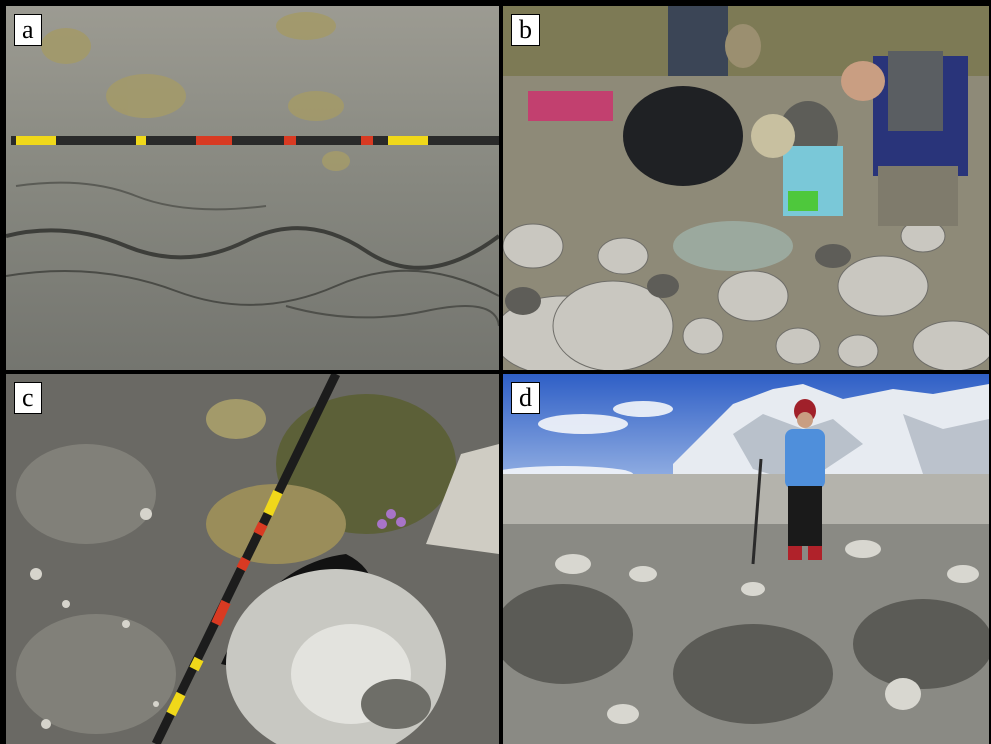 The image size is (991, 744). Describe the element at coordinates (28, 398) in the screenshot. I see `panel-label-c: c` at that location.